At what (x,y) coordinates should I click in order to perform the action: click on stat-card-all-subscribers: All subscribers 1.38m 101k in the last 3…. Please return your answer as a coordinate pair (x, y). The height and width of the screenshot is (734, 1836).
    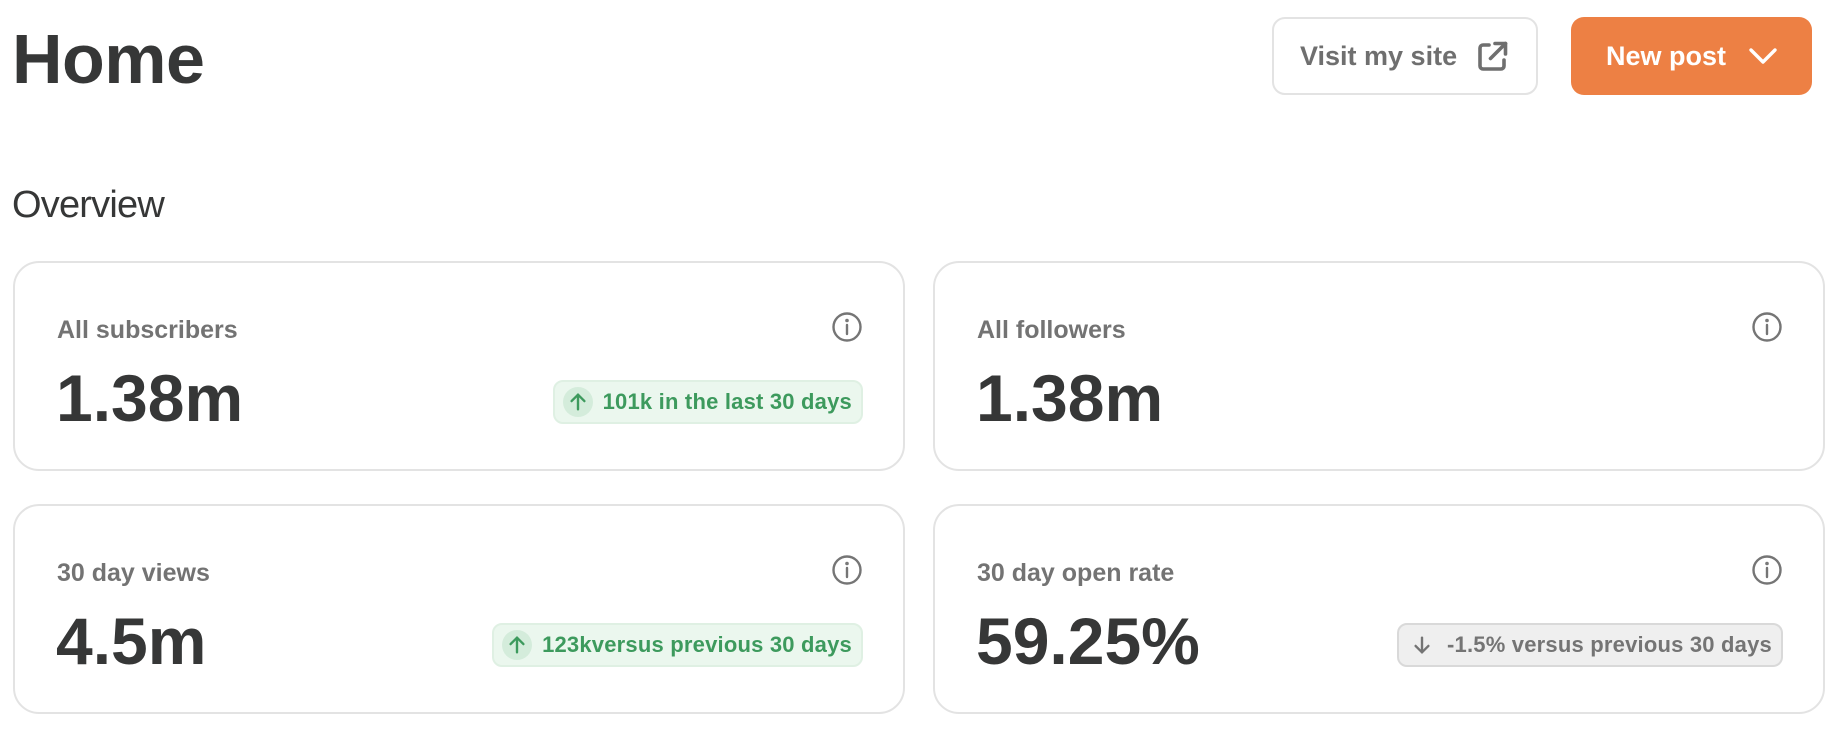
    Looking at the image, I should click on (459, 366).